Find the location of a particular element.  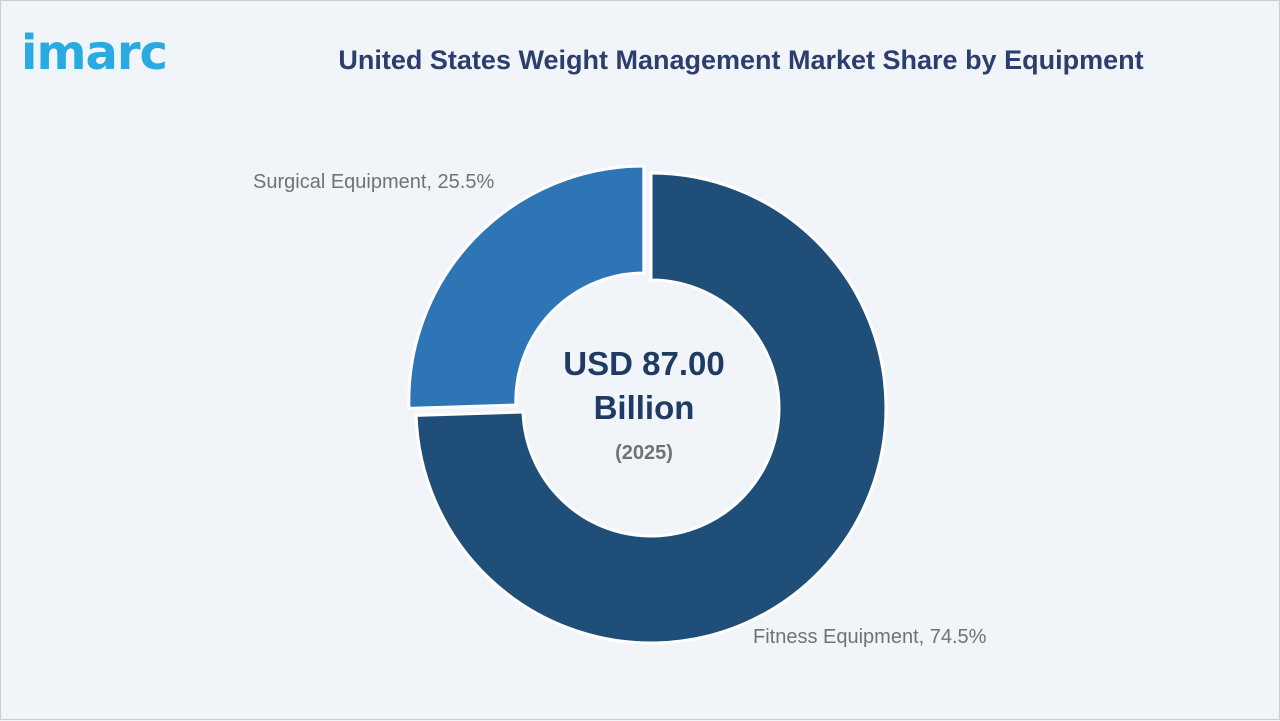

center-value-line1: USD 87.00 is located at coordinates (643, 363).